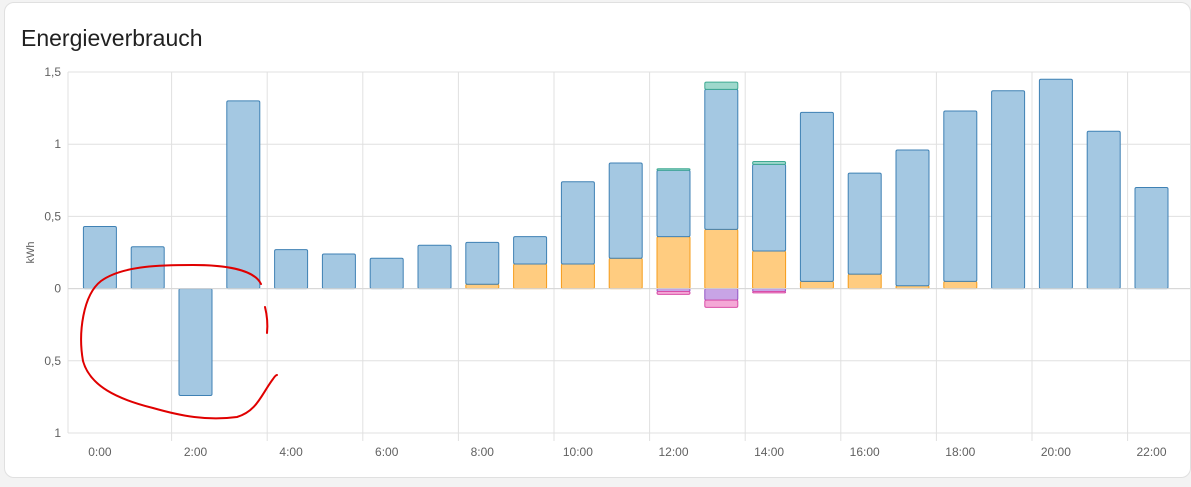  I want to click on x-tick-label: 20:00, so click(1056, 452).